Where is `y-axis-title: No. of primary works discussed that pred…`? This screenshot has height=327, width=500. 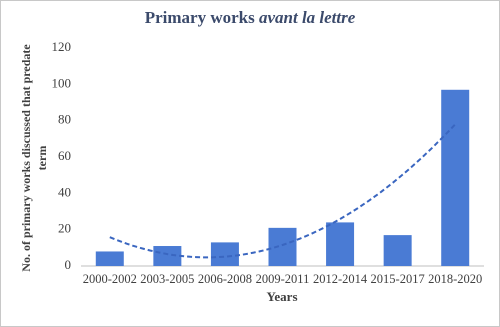
y-axis-title: No. of primary works discussed that pred… is located at coordinates (34, 158).